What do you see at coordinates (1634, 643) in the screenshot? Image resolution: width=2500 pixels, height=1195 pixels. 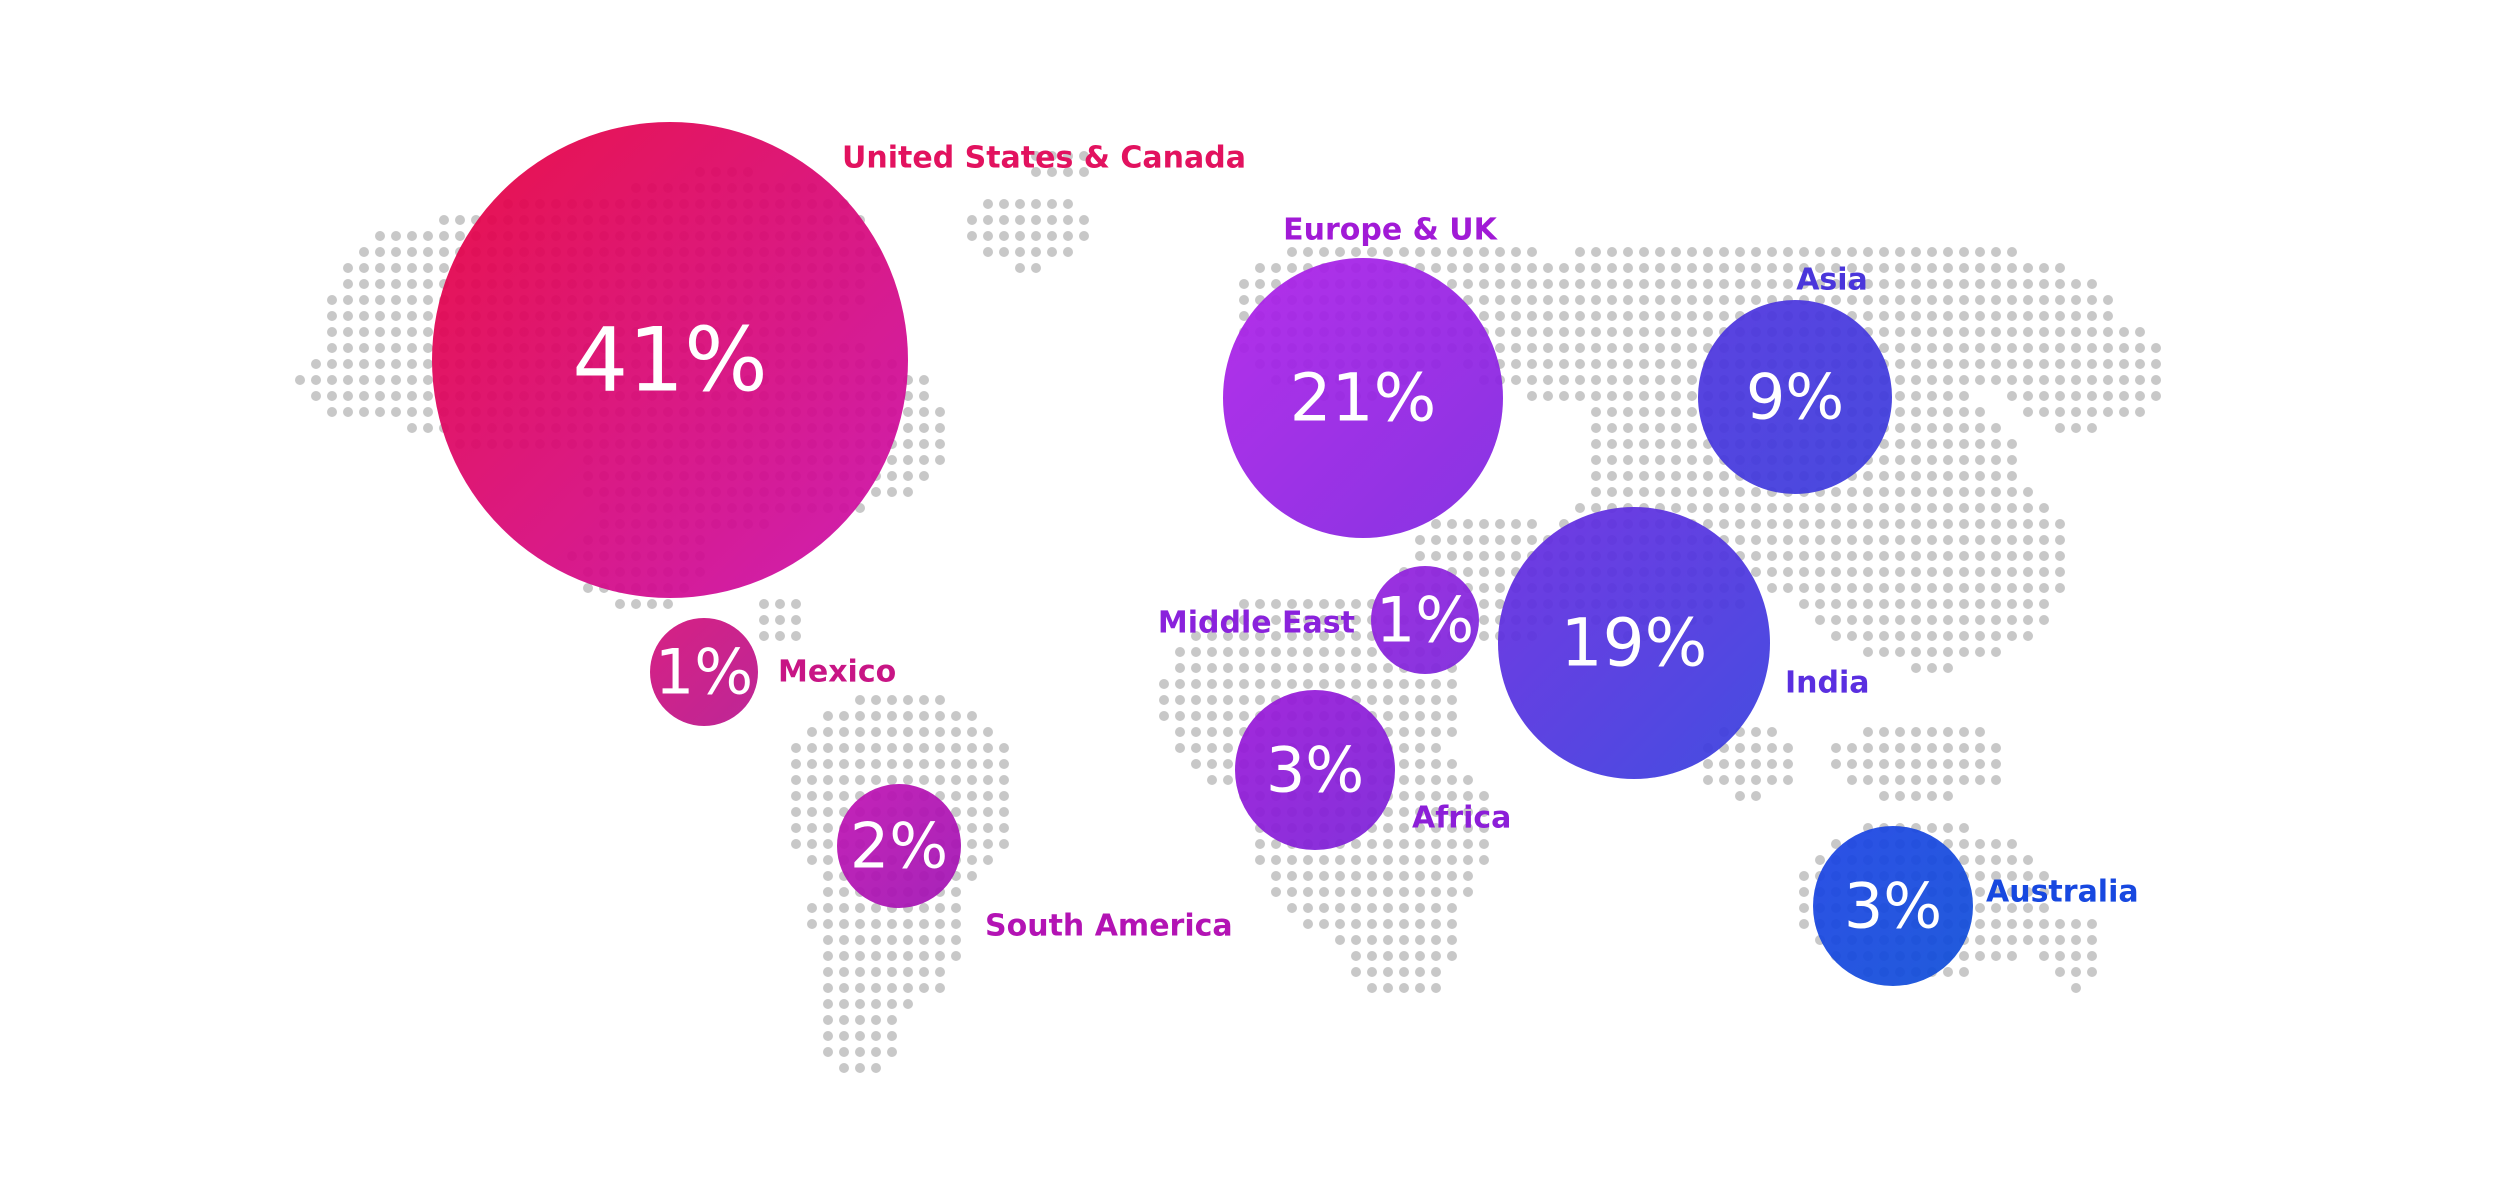 I see `bubble-india` at bounding box center [1634, 643].